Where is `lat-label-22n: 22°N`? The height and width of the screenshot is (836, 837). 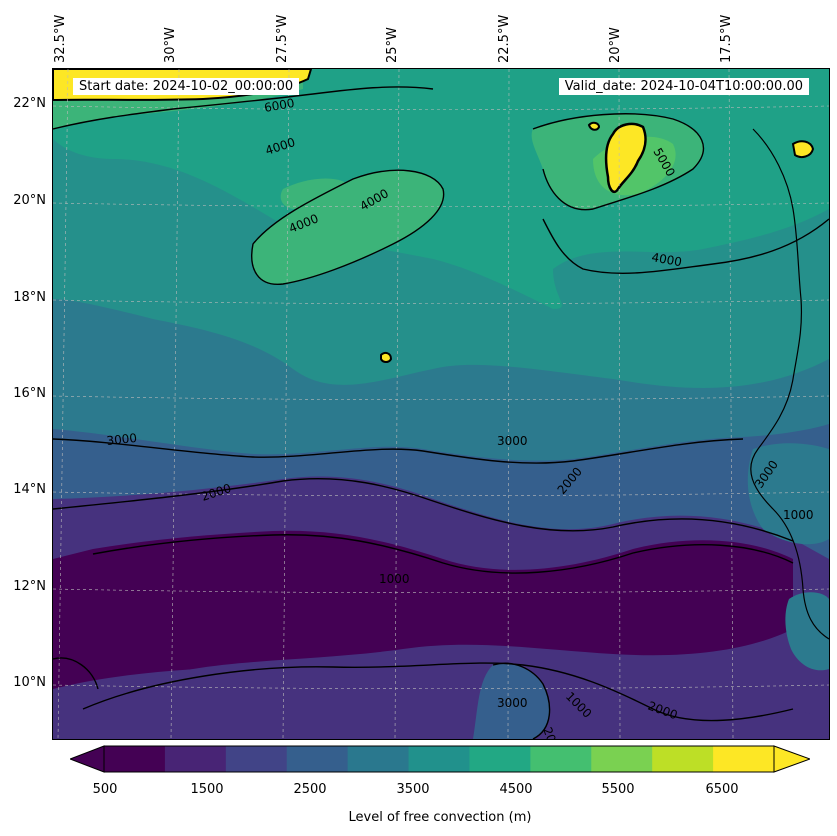
lat-label-22n: 22°N is located at coordinates (29, 103).